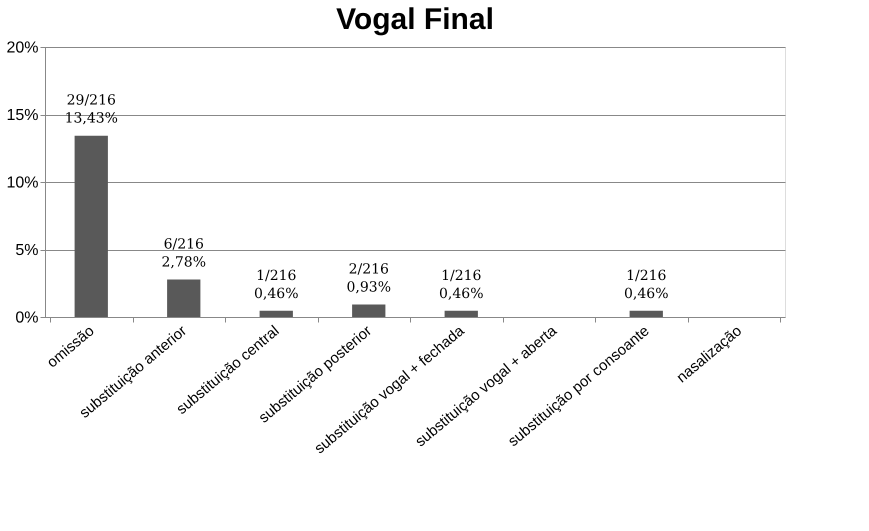  I want to click on chart-title: Vogal Final, so click(415, 19).